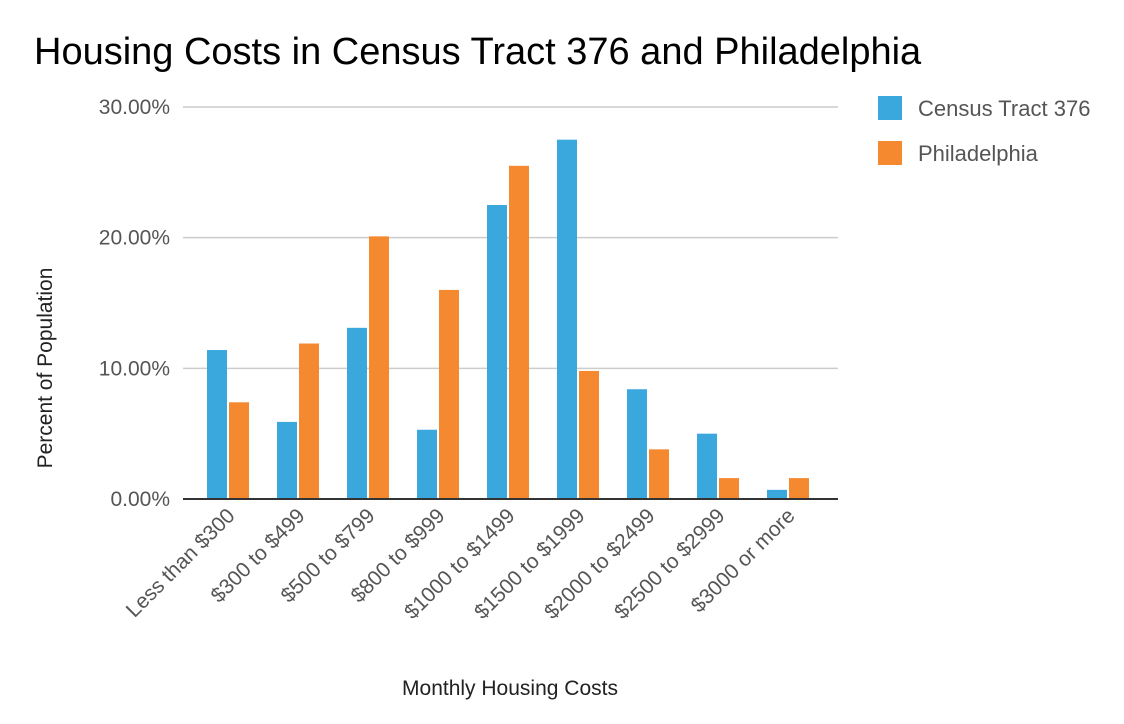 This screenshot has width=1124, height=724. Describe the element at coordinates (134, 107) in the screenshot. I see `y-tick-label: 30.00%` at that location.